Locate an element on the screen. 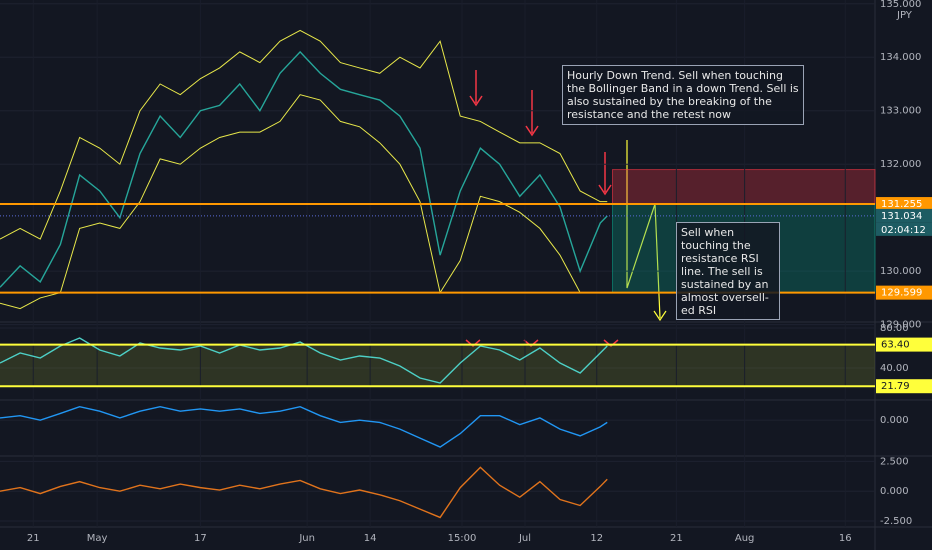 The height and width of the screenshot is (550, 932). x-tick-label: 12 is located at coordinates (596, 538).